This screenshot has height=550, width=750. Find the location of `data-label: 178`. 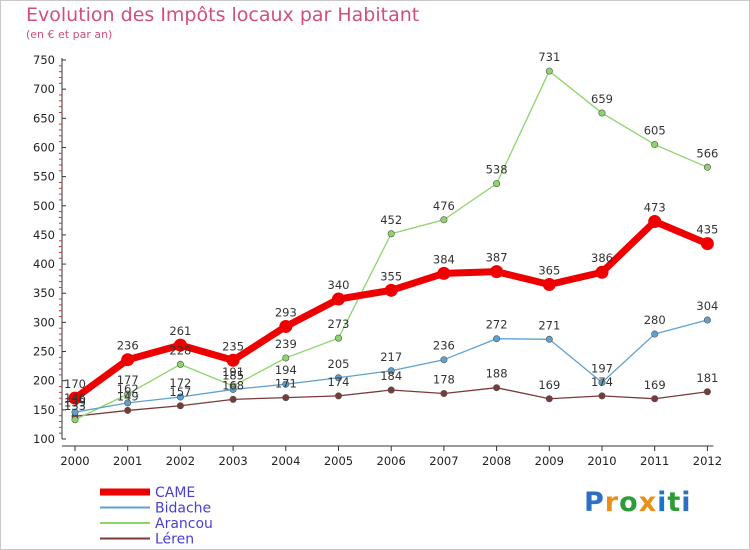

data-label: 178 is located at coordinates (444, 380).